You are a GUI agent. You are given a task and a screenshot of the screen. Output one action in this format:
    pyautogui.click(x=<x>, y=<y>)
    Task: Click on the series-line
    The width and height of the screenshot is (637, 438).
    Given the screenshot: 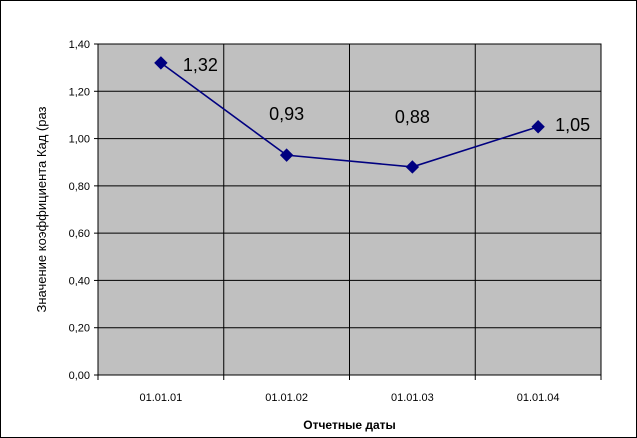 What is the action you would take?
    pyautogui.click(x=349, y=115)
    